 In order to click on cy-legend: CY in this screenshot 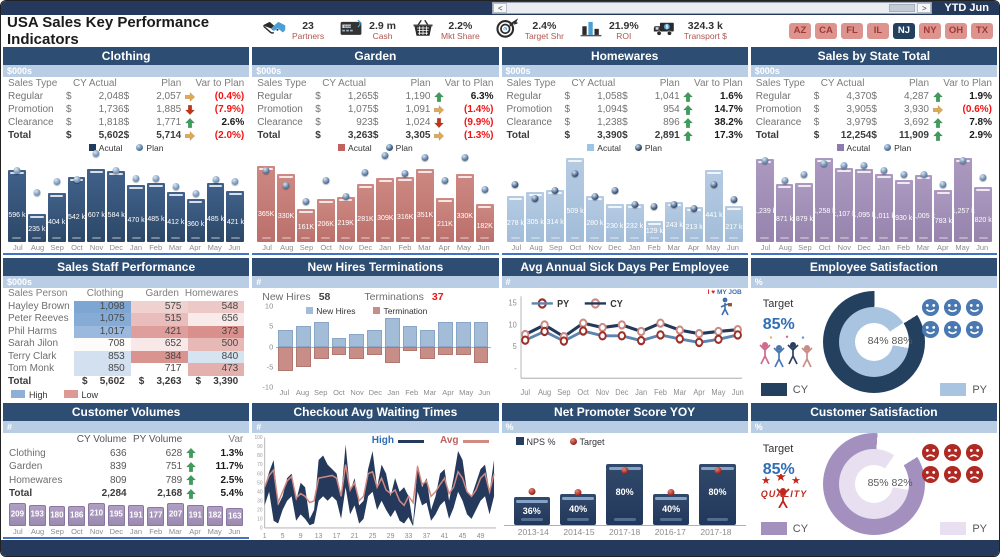, I will do `click(784, 389)`.